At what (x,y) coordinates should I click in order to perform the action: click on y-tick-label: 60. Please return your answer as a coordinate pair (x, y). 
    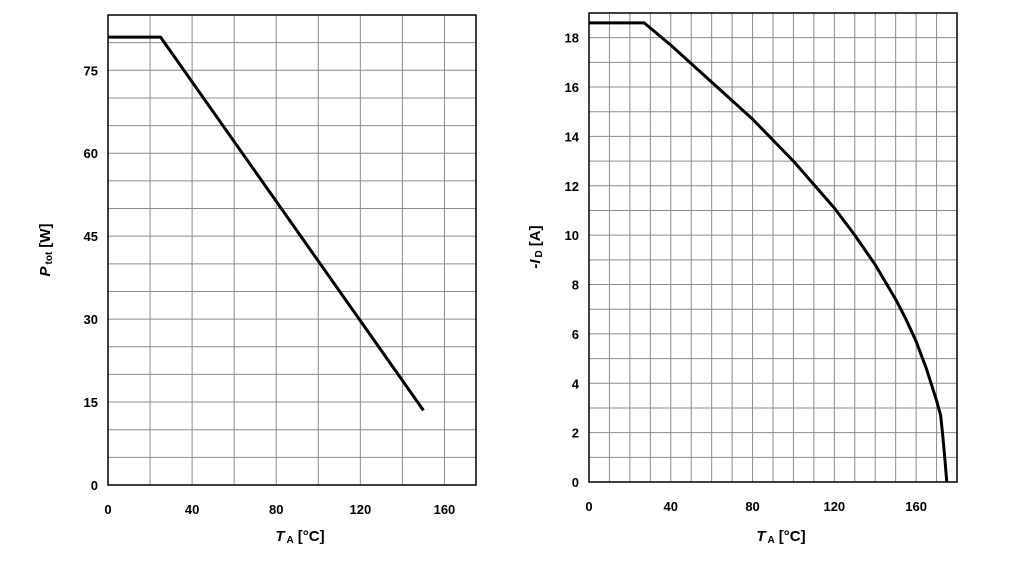
    Looking at the image, I should click on (91, 153).